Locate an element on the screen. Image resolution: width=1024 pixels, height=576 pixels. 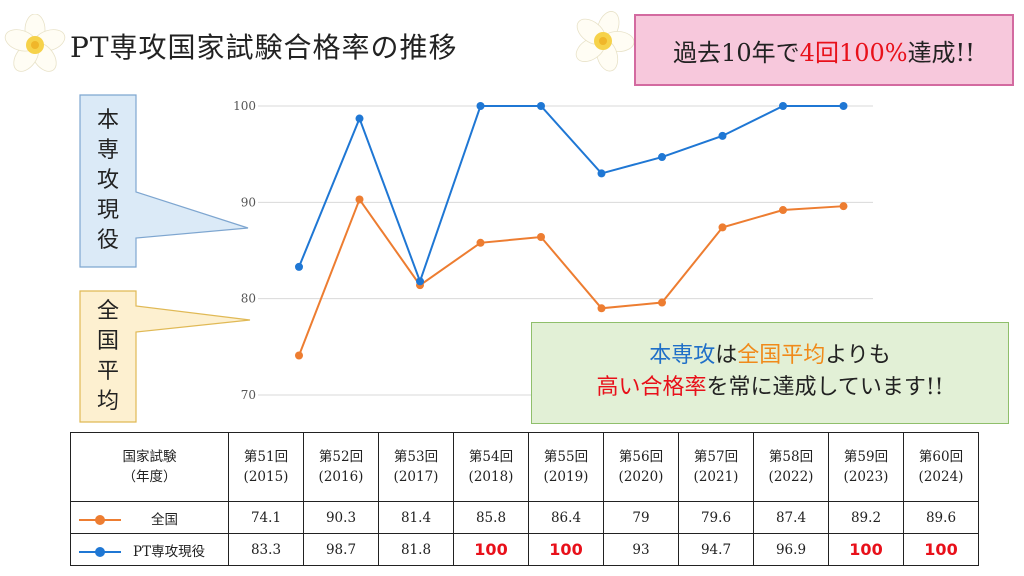
school-callout-char: 本 is located at coordinates (107, 120).